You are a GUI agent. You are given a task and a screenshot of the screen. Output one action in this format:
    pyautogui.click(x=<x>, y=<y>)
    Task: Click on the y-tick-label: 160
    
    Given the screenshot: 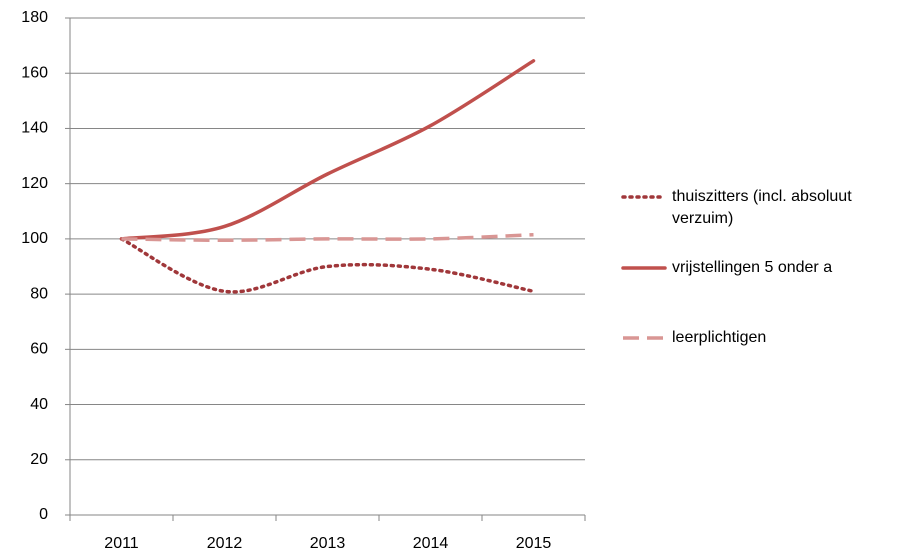 What is the action you would take?
    pyautogui.click(x=34, y=72)
    